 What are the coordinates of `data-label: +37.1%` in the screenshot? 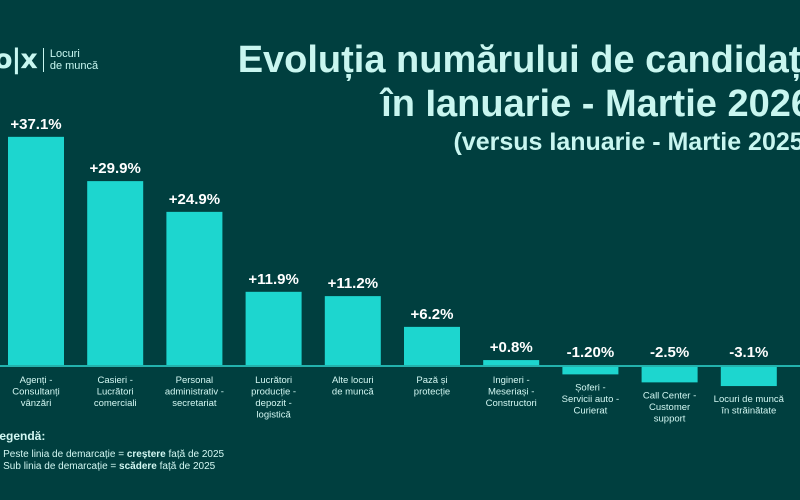 It's located at (35, 124).